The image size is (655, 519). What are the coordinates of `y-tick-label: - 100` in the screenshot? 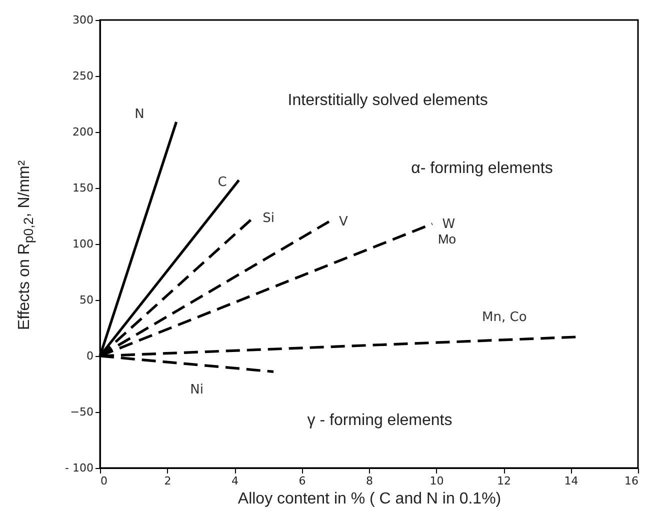 It's located at (79, 468).